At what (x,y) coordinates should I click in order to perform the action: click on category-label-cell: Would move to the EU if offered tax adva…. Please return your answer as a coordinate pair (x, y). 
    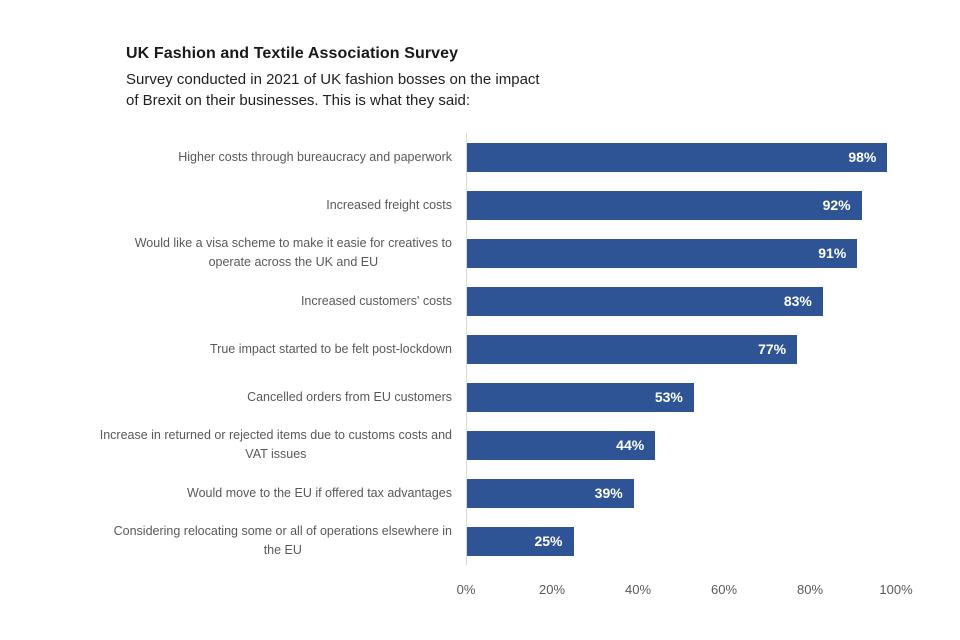
    Looking at the image, I should click on (233, 493).